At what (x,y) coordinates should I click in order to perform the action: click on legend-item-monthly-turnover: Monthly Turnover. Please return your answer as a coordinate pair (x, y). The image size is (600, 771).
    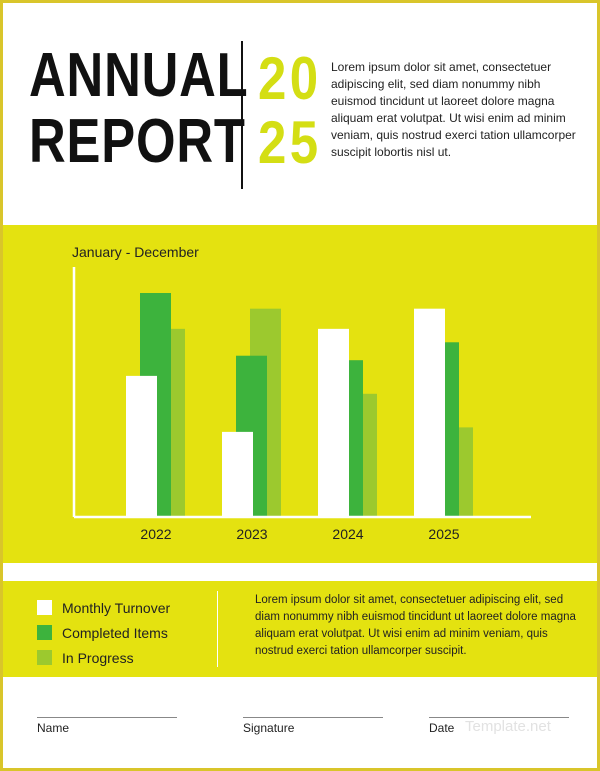
    Looking at the image, I should click on (103, 607).